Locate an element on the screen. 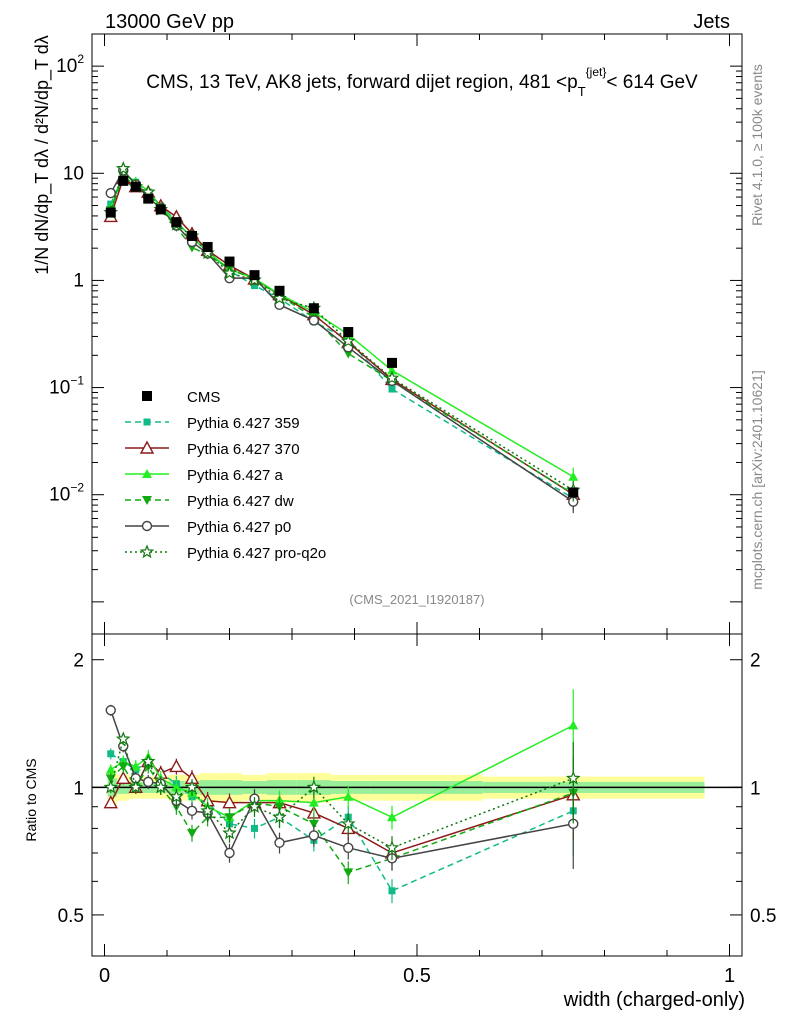 This screenshot has width=786, height=1024. y-tick-label-ratio-right: 0.5 is located at coordinates (763, 916).